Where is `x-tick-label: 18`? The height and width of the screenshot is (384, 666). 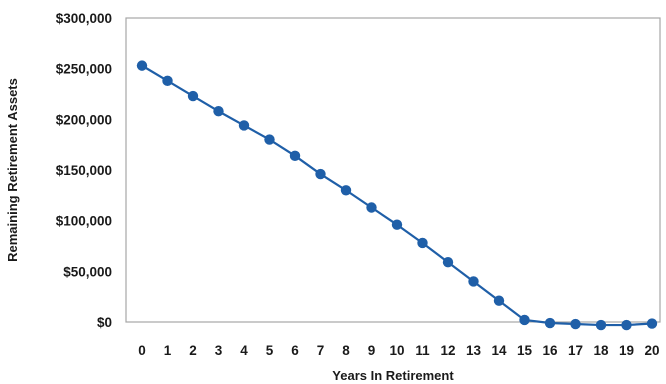 x-tick-label: 18 is located at coordinates (601, 350).